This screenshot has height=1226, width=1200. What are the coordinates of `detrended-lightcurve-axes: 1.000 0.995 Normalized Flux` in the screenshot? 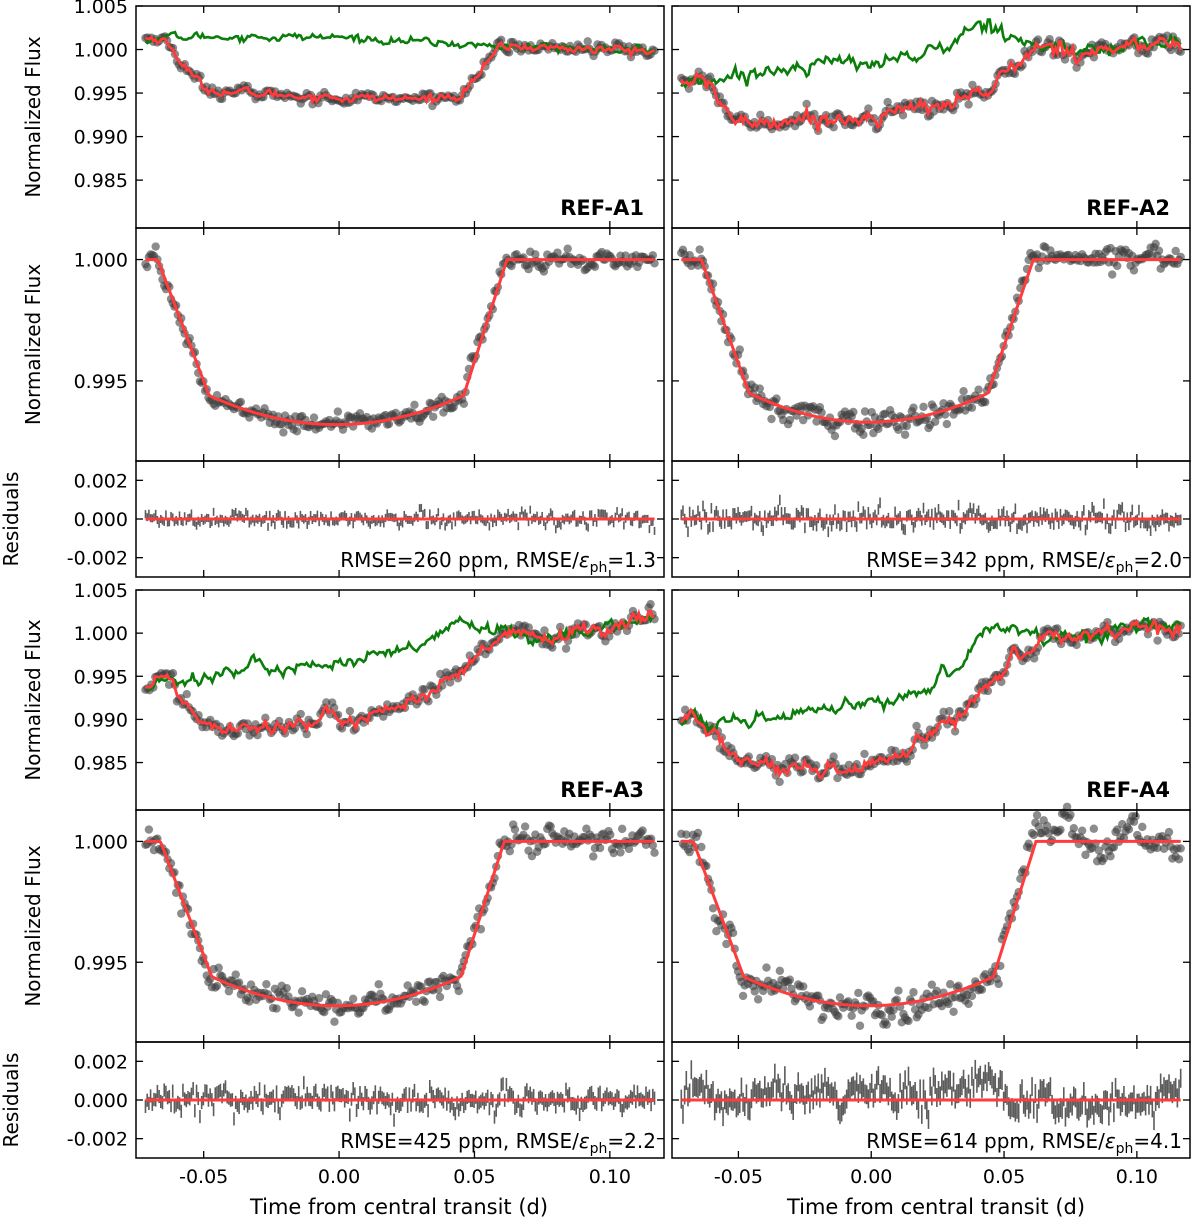 It's located at (343, 926).